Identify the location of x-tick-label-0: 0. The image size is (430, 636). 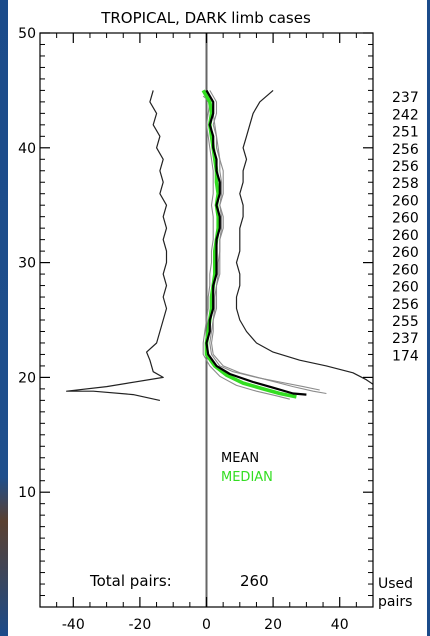
(206, 625).